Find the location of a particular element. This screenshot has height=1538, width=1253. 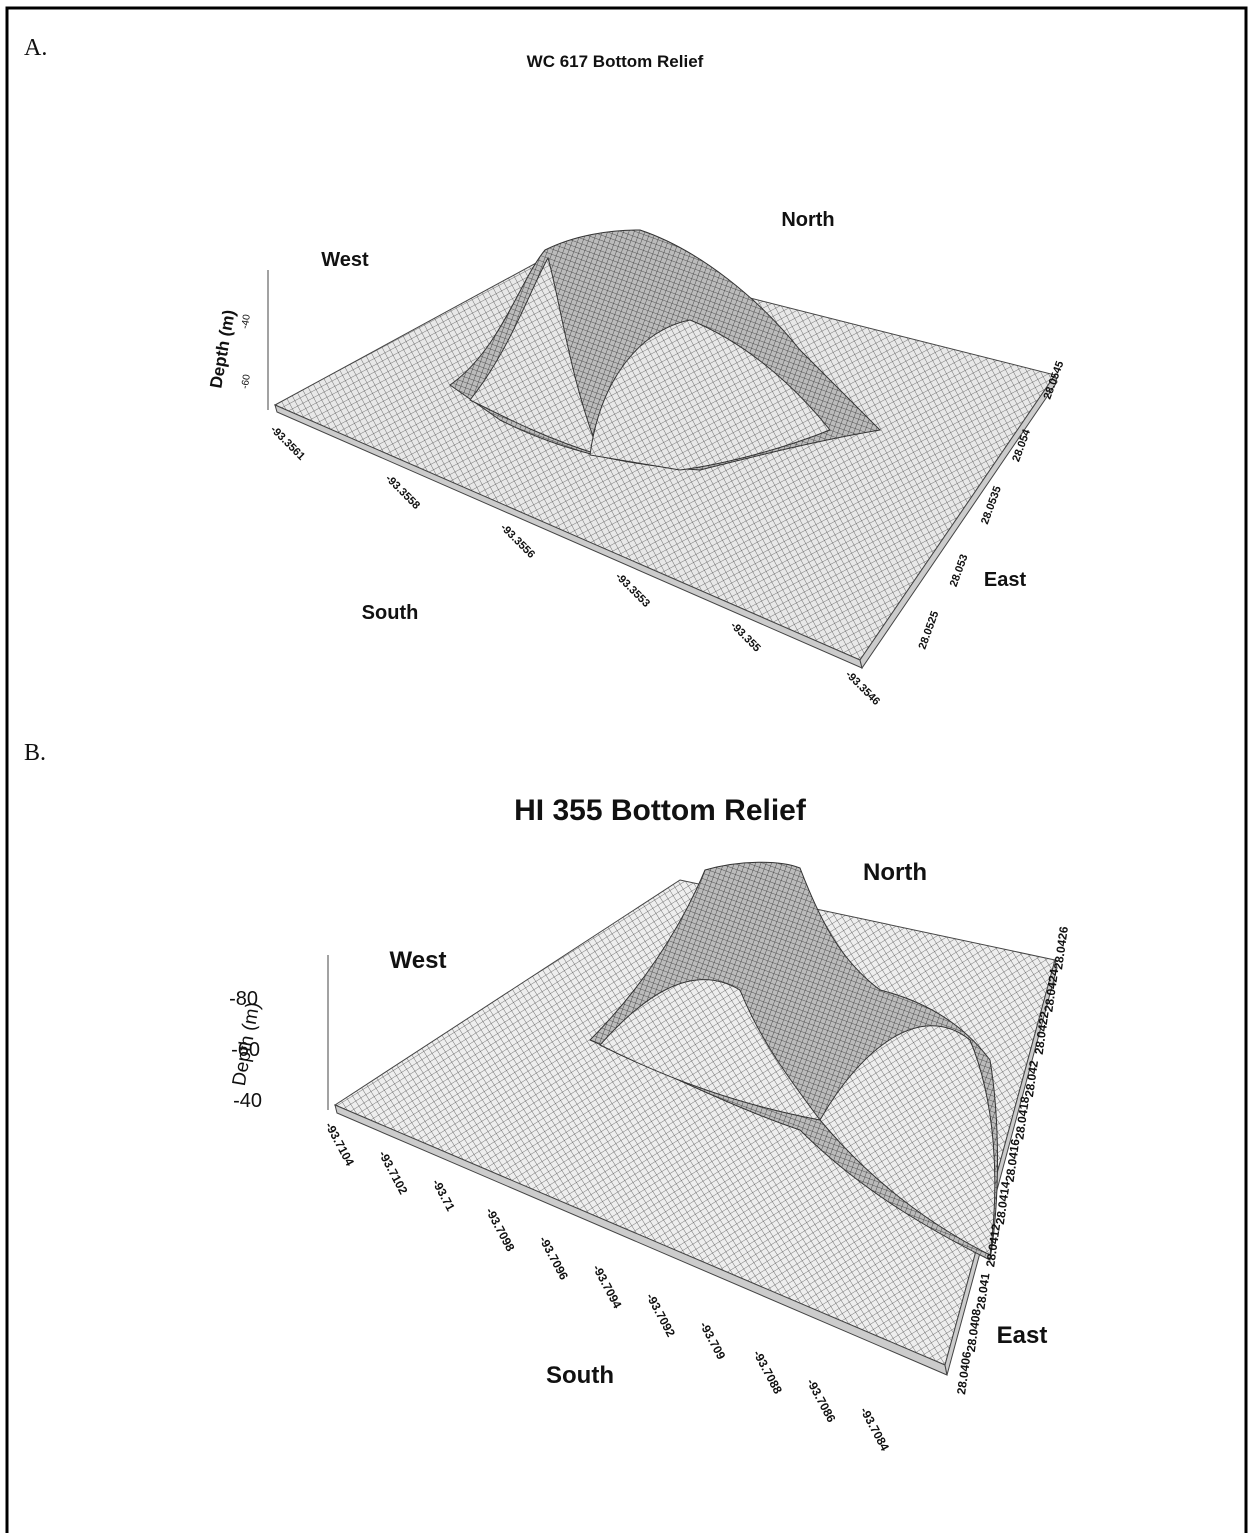

x-tick-label: -93.71 is located at coordinates (443, 1195).